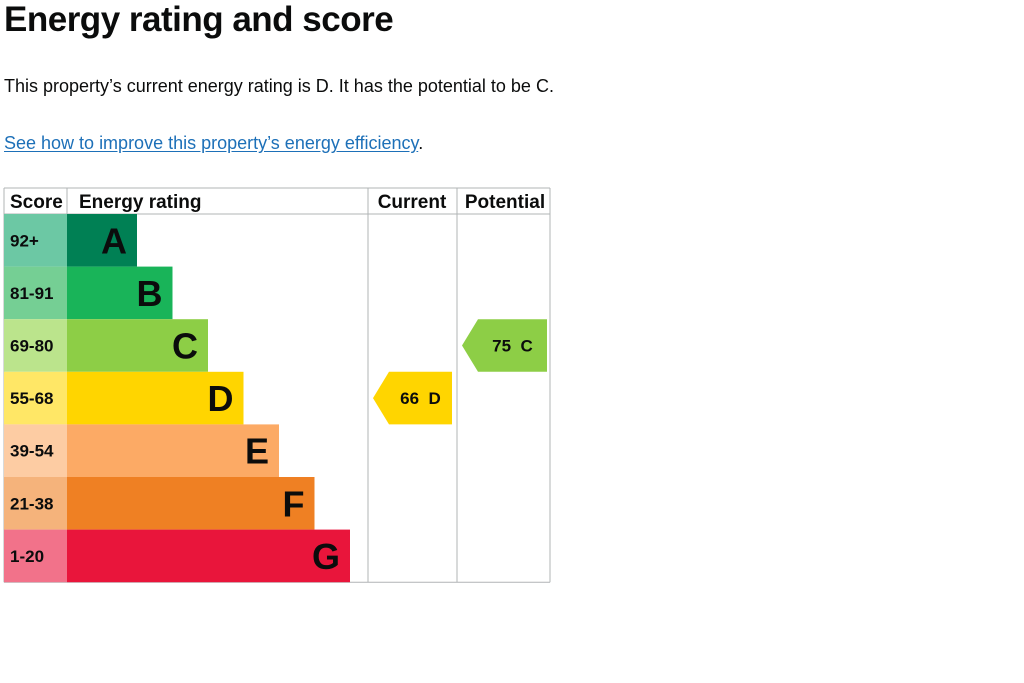  I want to click on header-potential: Potential, so click(505, 202).